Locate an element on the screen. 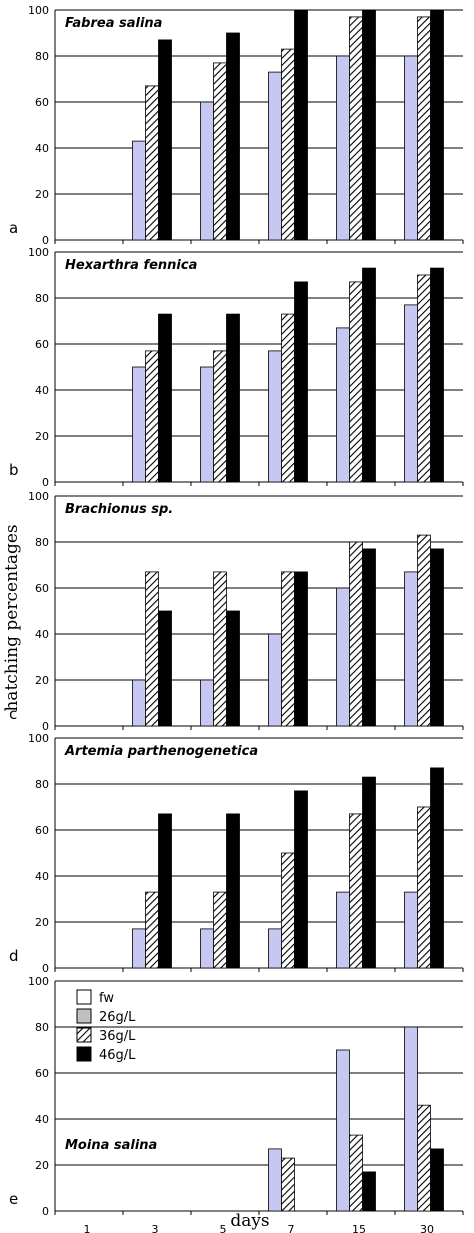 The image size is (474, 1233). x-tick-label: 30 is located at coordinates (427, 1228).